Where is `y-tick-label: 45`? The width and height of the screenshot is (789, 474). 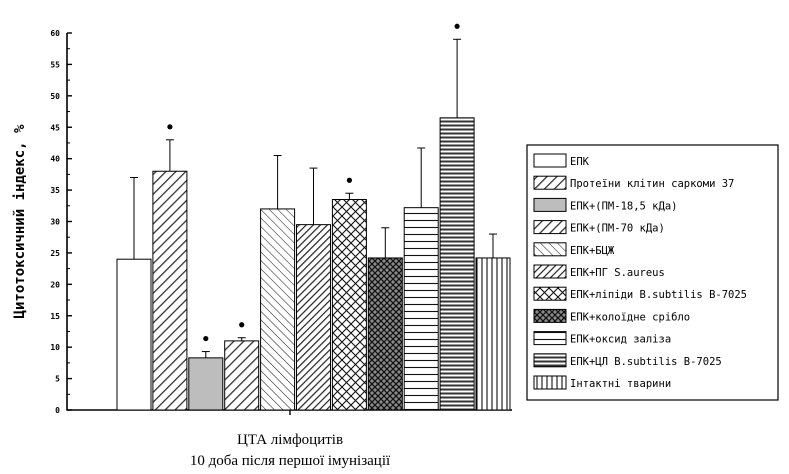
y-tick-label: 45 is located at coordinates (55, 127).